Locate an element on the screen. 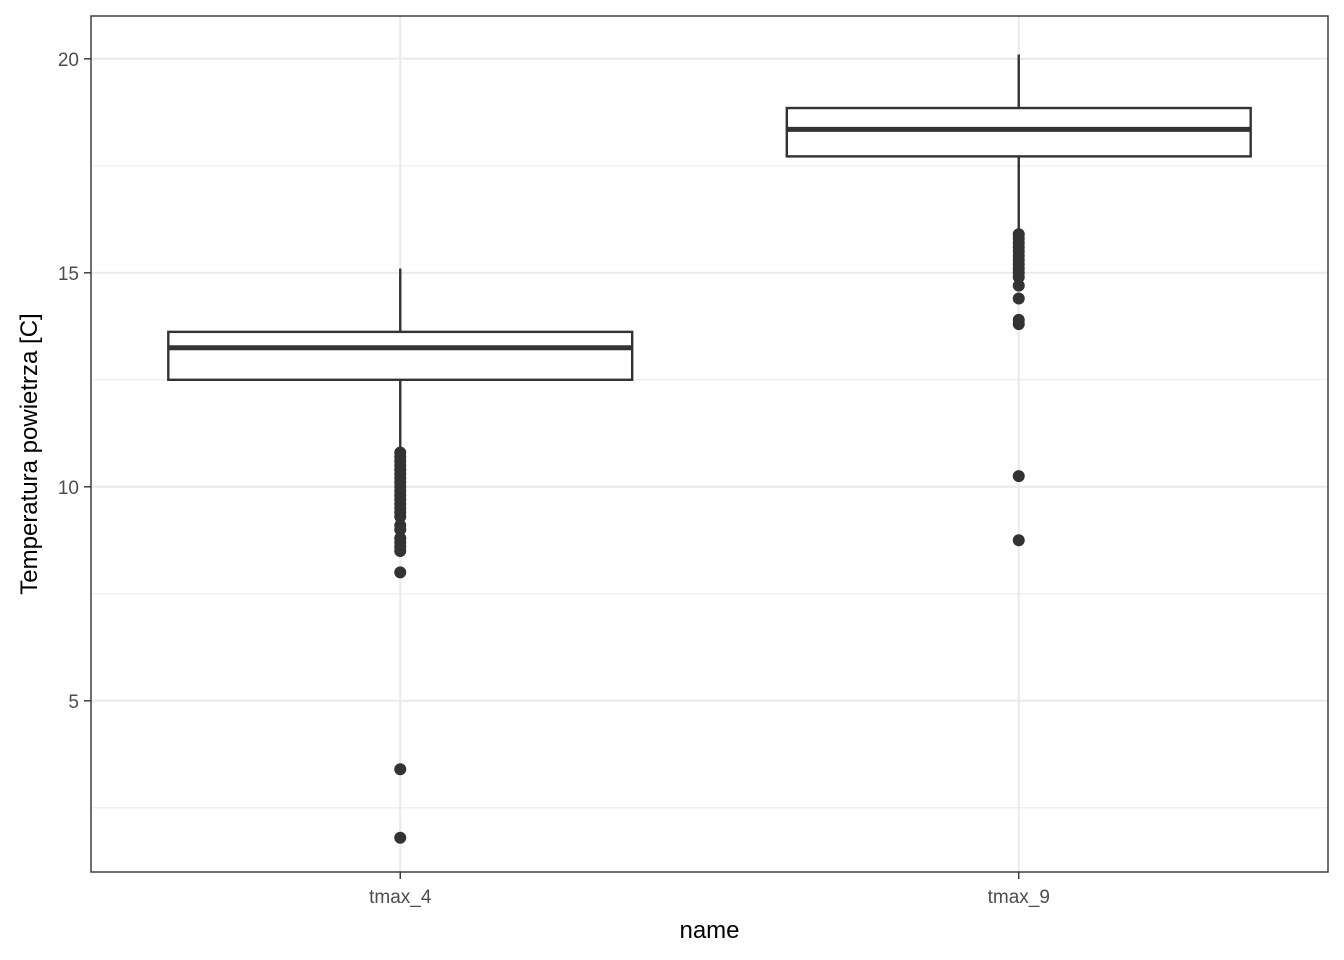 The width and height of the screenshot is (1344, 960). y-axis-title: Temperatura powietrza [C] is located at coordinates (29, 453).